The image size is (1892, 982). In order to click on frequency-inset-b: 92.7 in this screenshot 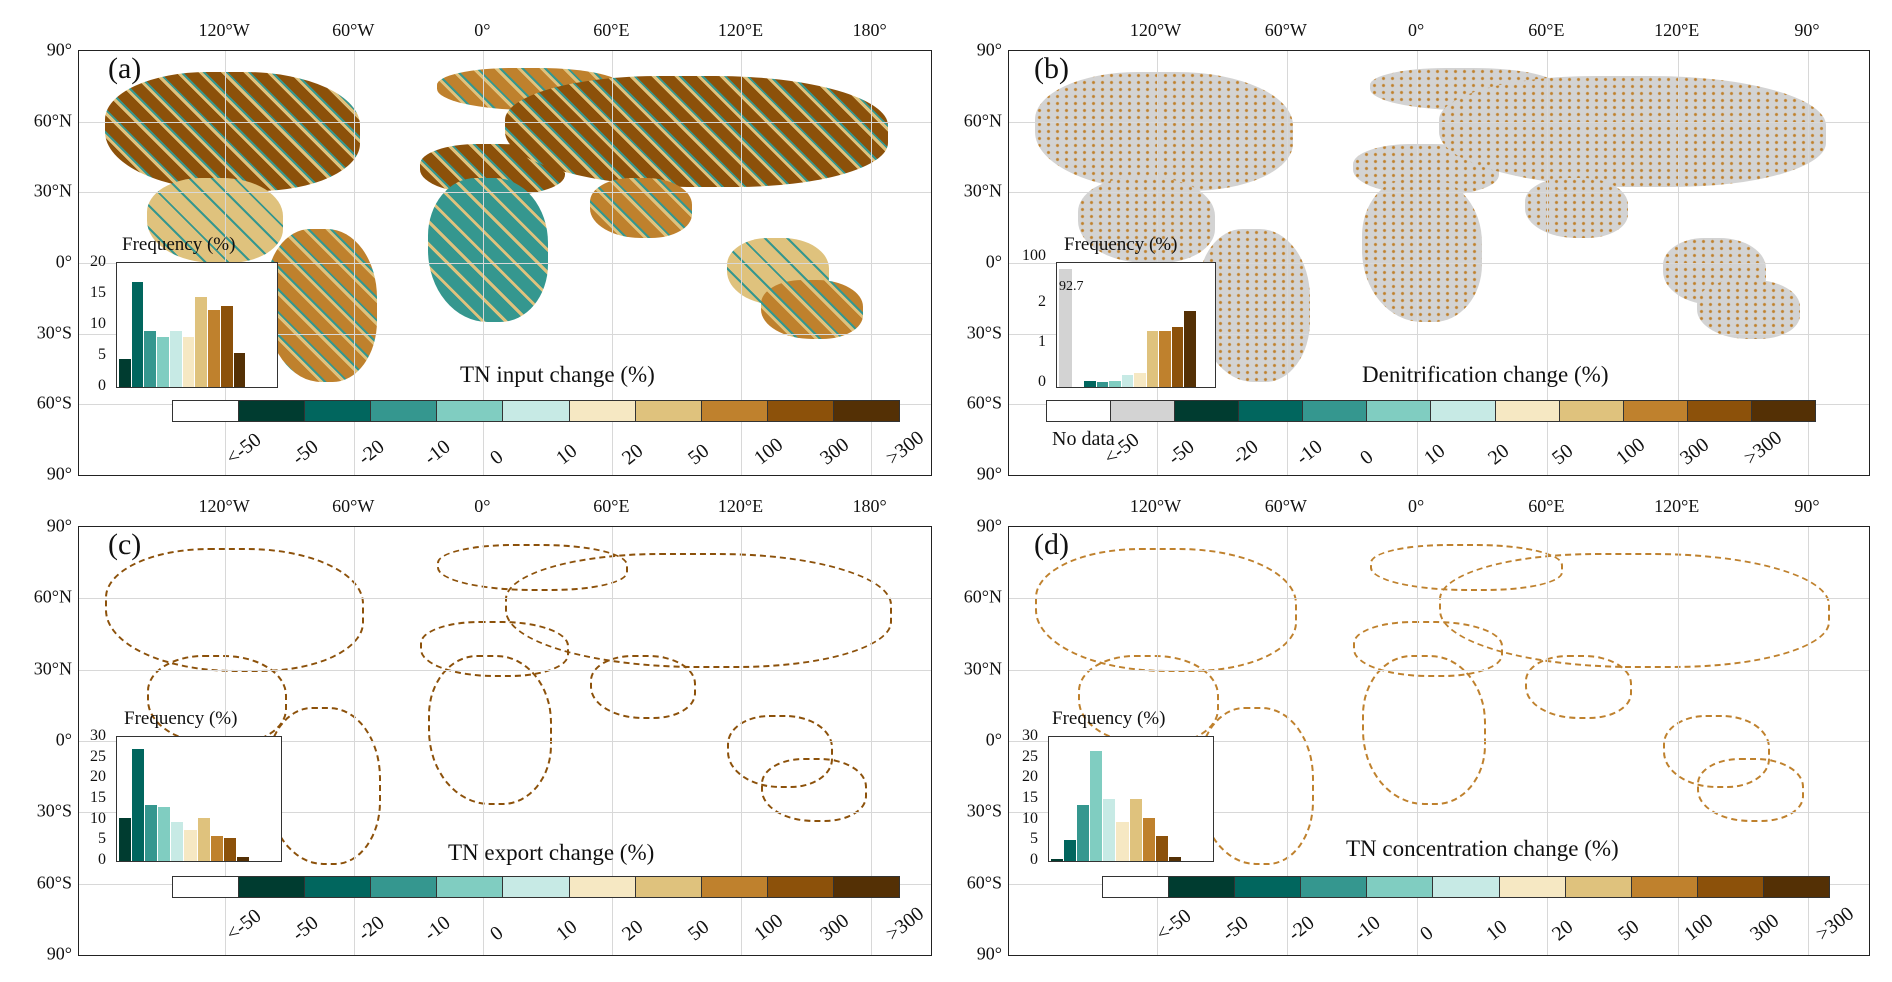, I will do `click(1136, 325)`.